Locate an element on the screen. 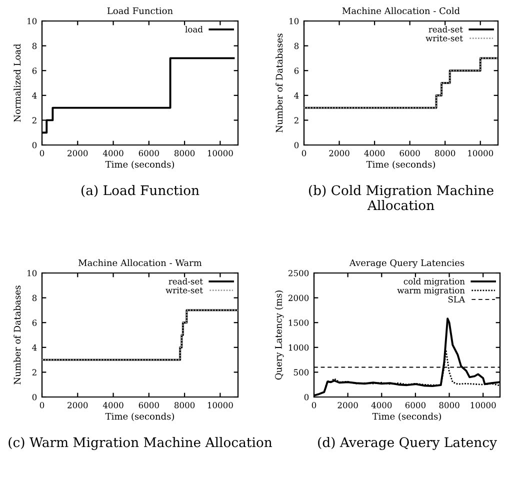 The width and height of the screenshot is (509, 485). chart-title: Load Function is located at coordinates (140, 10).